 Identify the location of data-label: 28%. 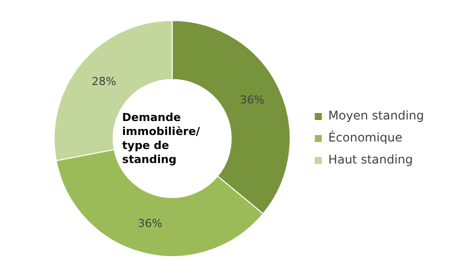
(104, 81).